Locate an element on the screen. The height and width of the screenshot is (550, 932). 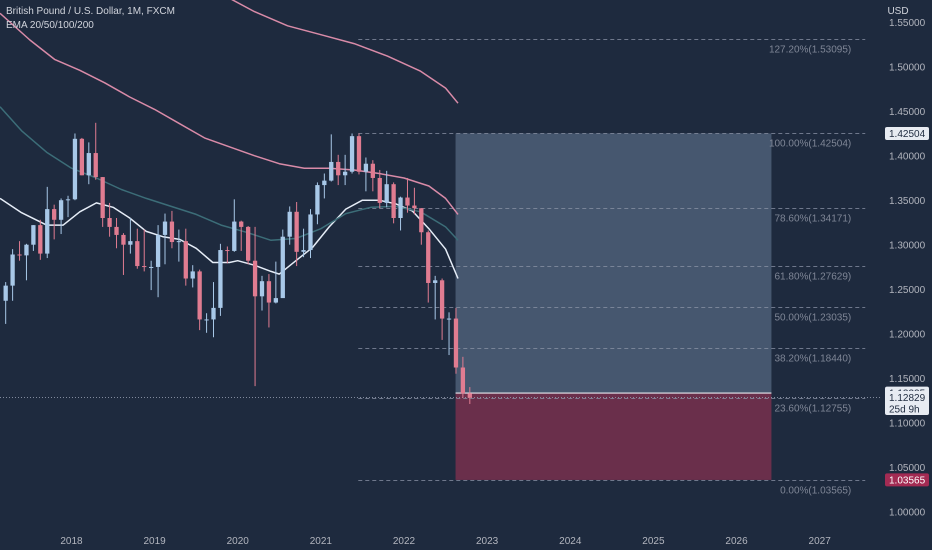
x-tick-label: 2019 is located at coordinates (154, 541).